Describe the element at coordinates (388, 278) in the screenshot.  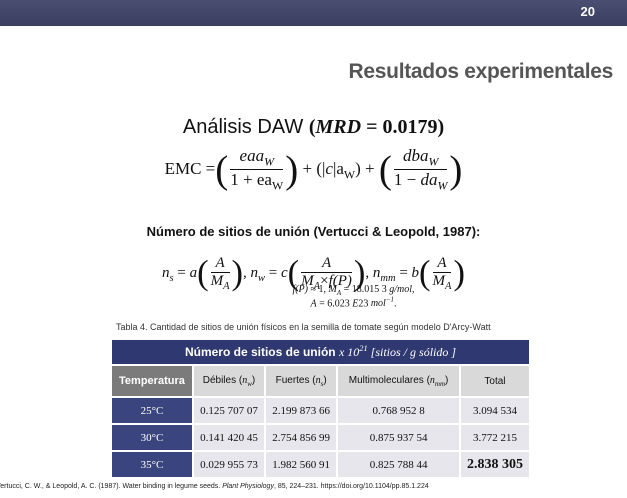
I see `subscript: mm` at that location.